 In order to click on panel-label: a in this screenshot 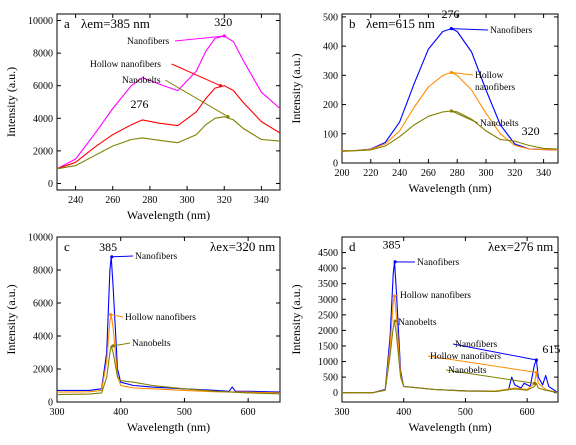, I will do `click(67, 23)`.